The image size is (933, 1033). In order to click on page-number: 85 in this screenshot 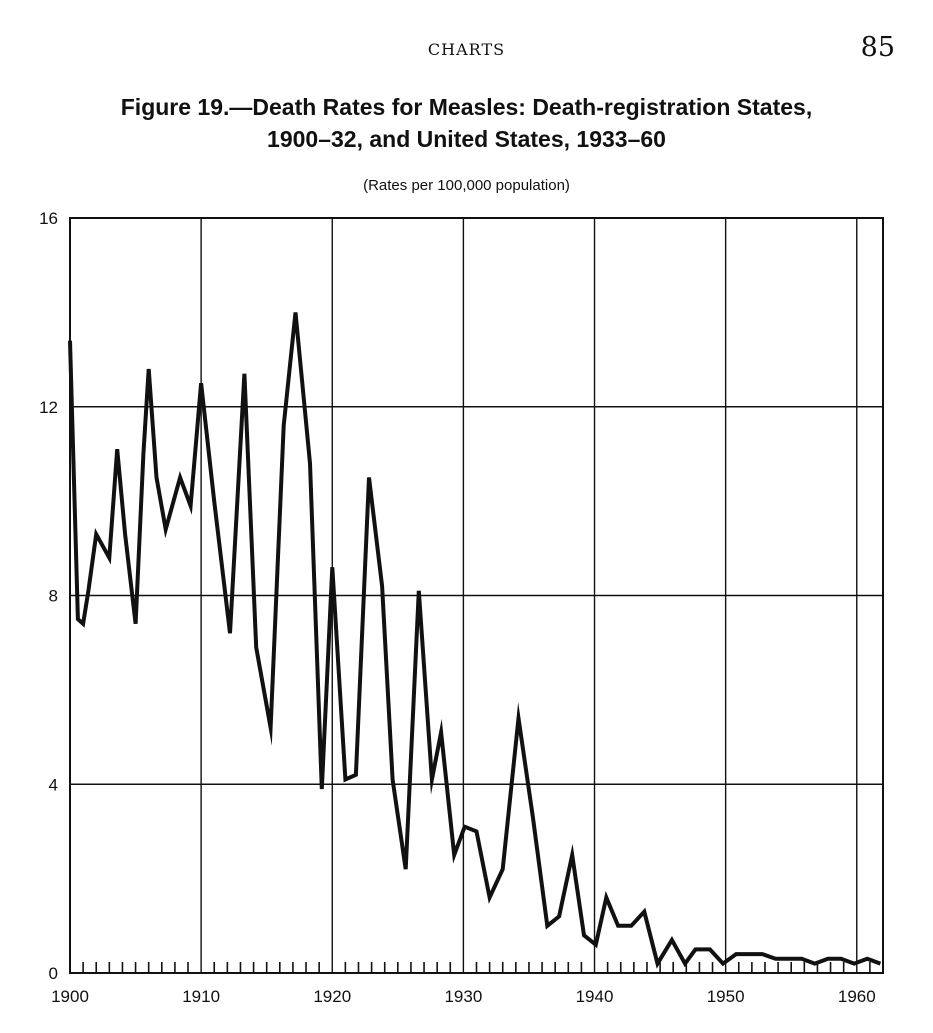, I will do `click(877, 47)`.